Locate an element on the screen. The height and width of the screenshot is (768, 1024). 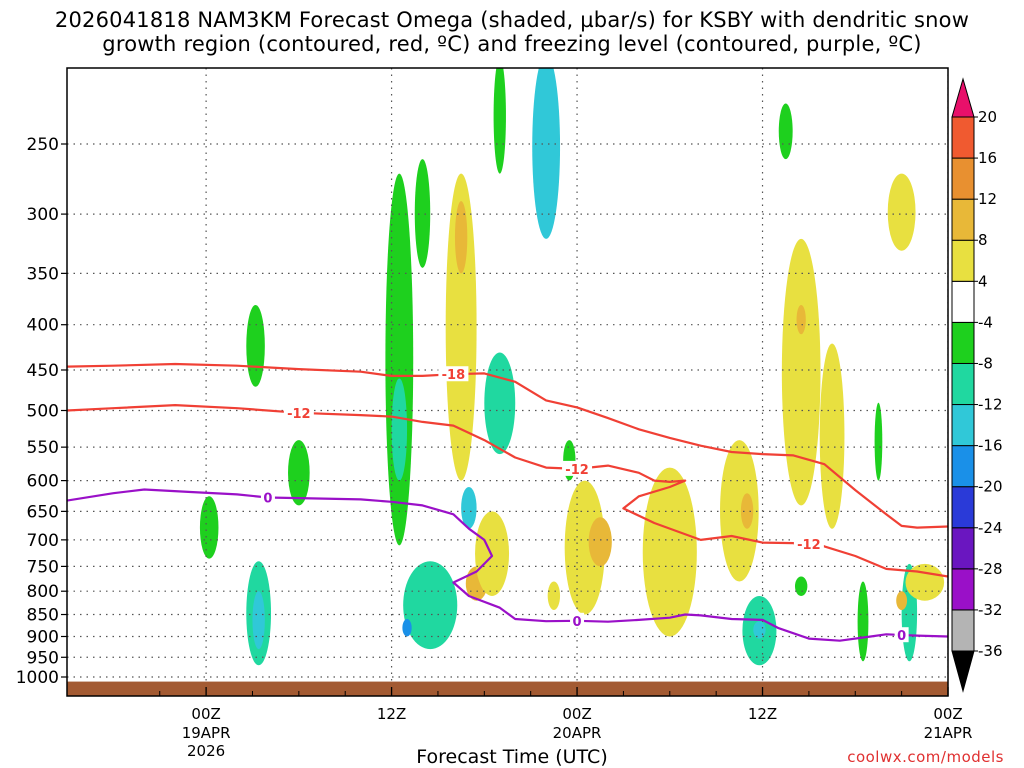
contour-label-1: -12 is located at coordinates (299, 414).